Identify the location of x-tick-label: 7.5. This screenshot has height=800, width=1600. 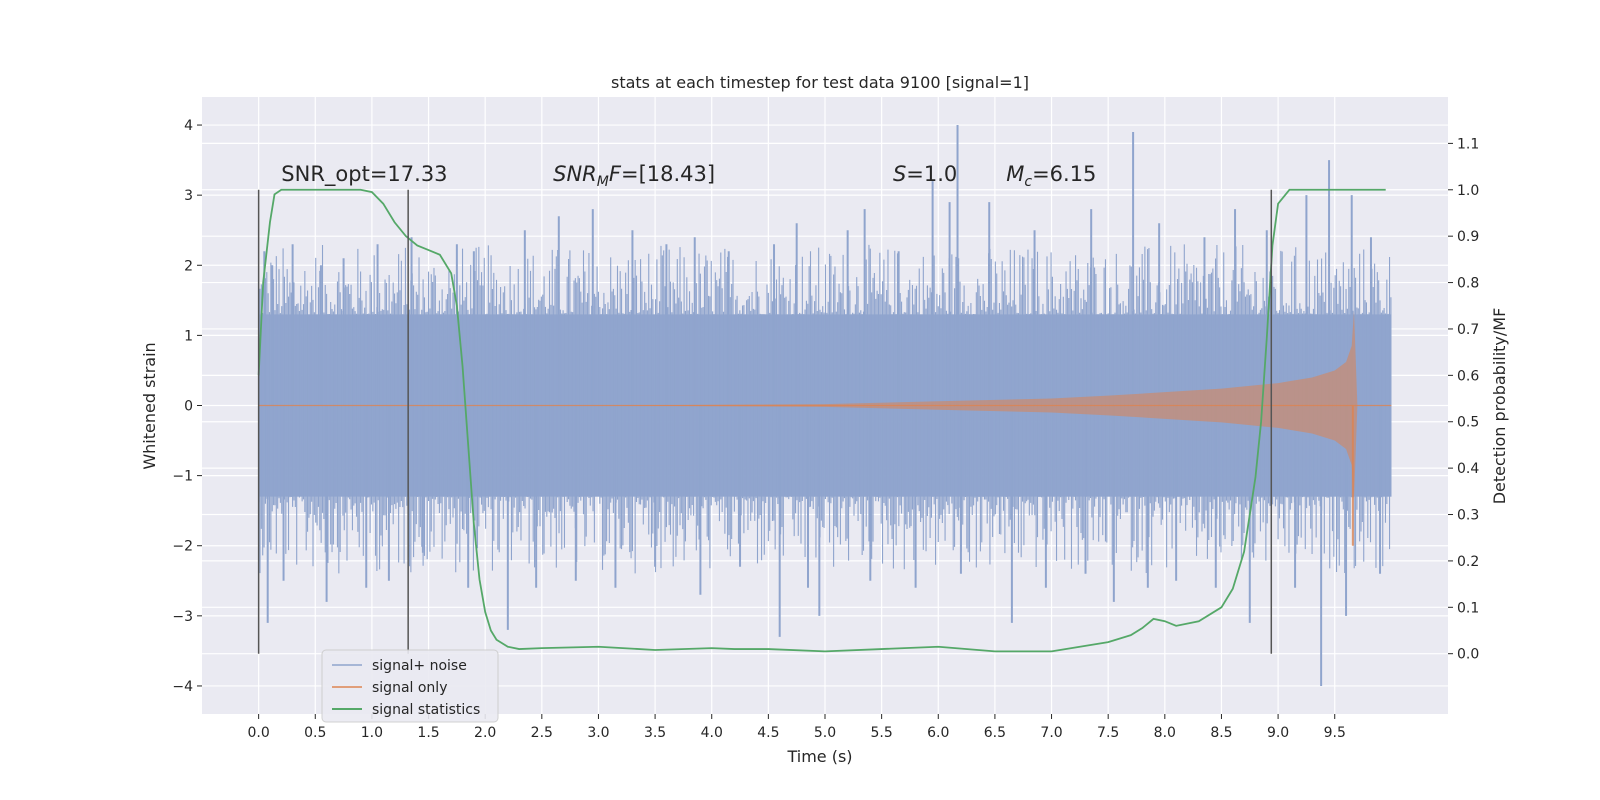
(1108, 733).